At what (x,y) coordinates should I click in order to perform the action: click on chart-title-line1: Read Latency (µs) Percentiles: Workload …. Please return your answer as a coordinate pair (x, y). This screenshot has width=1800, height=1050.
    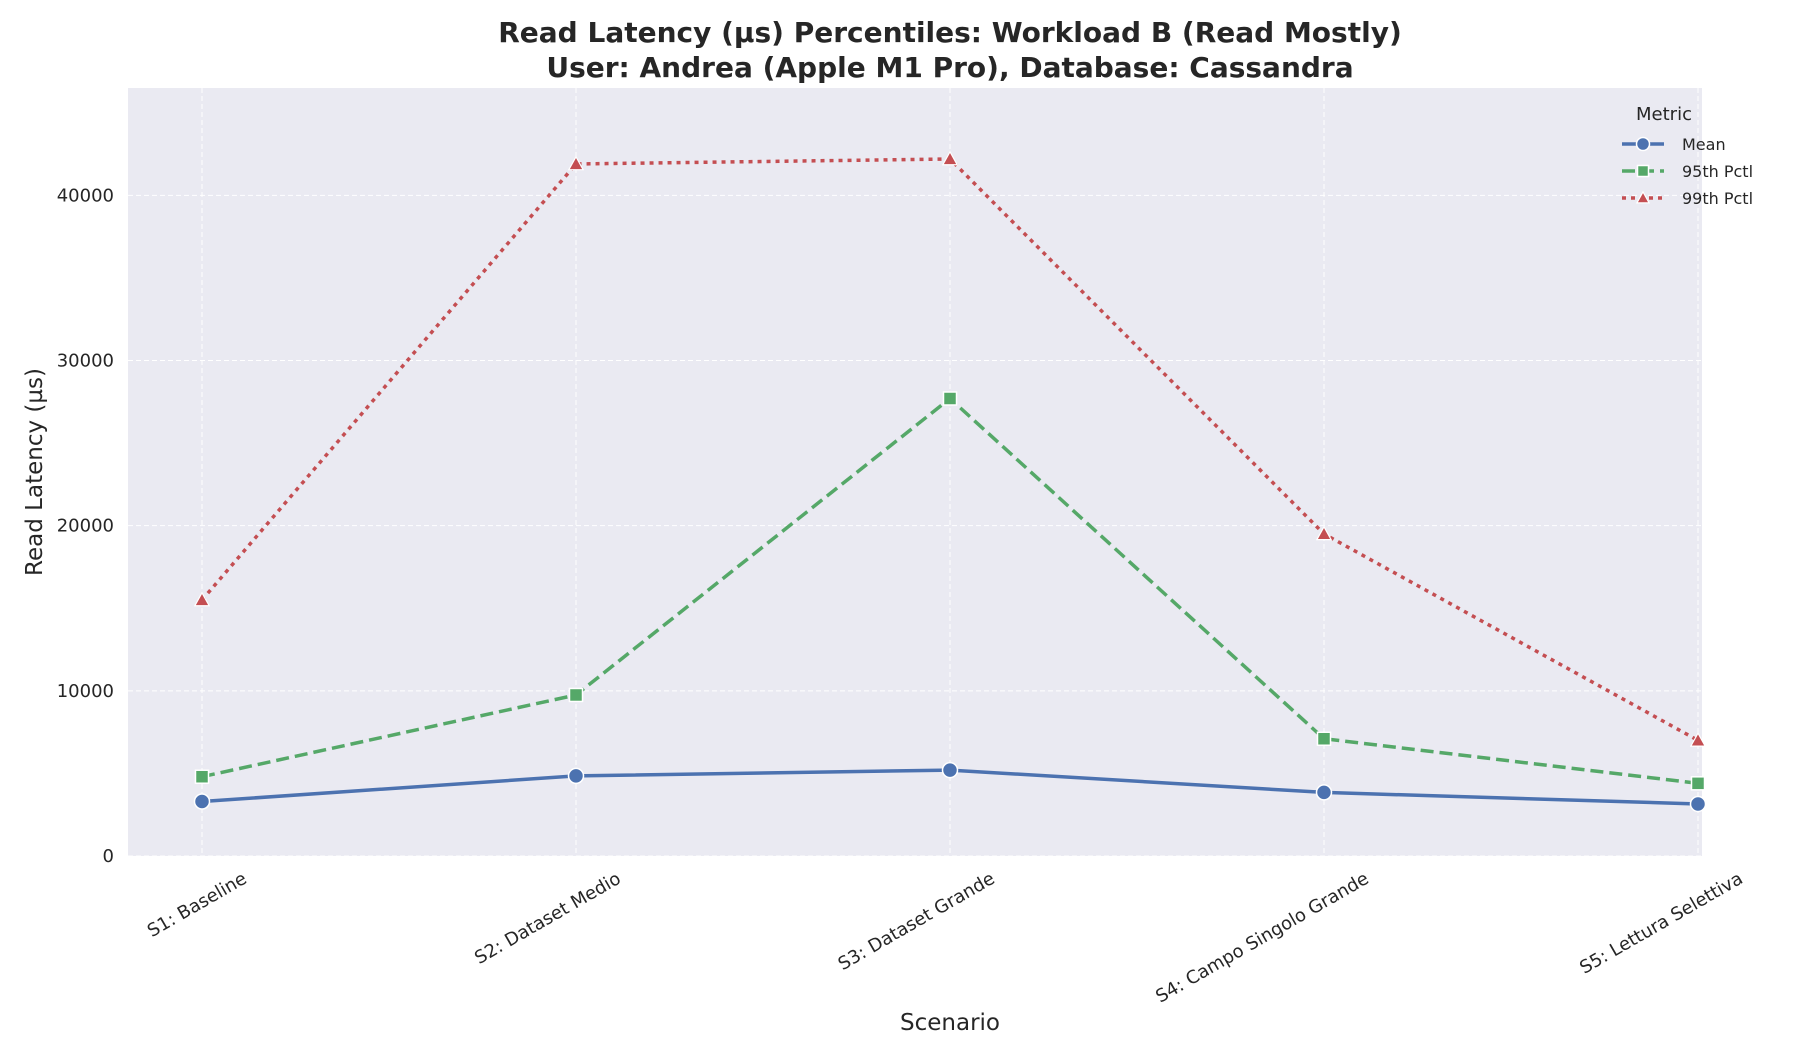
    Looking at the image, I should click on (950, 32).